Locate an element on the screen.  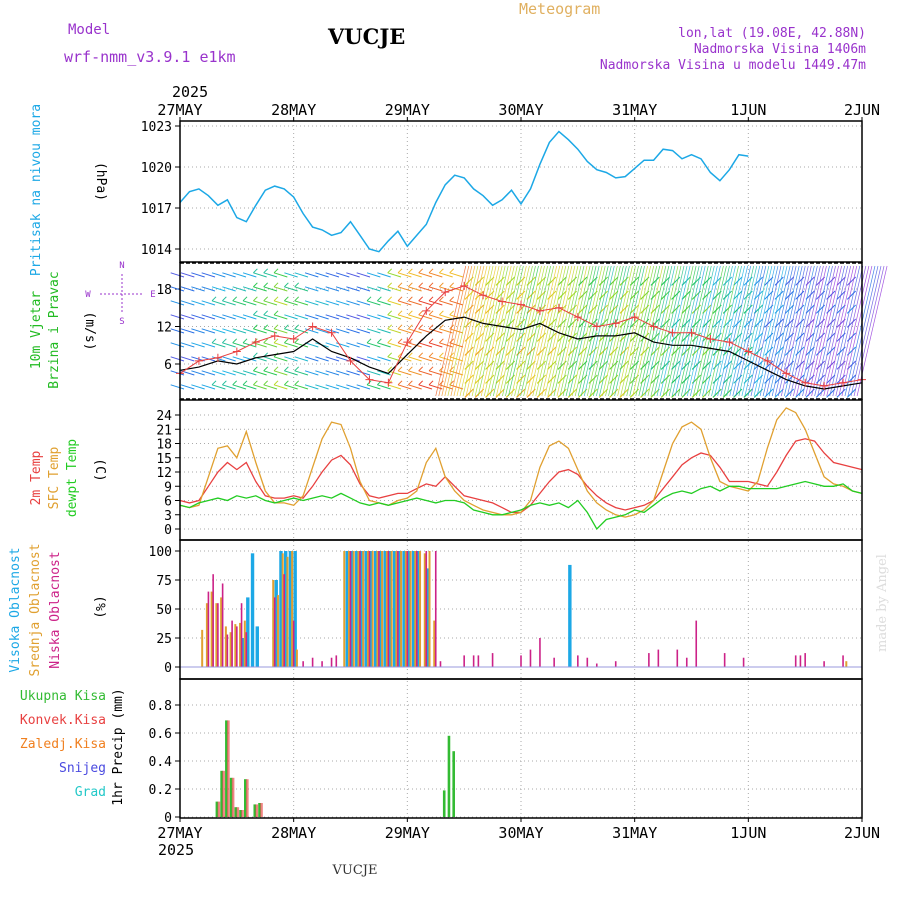
cloud-side-label: Niska Oblacnost is located at coordinates (55, 609).